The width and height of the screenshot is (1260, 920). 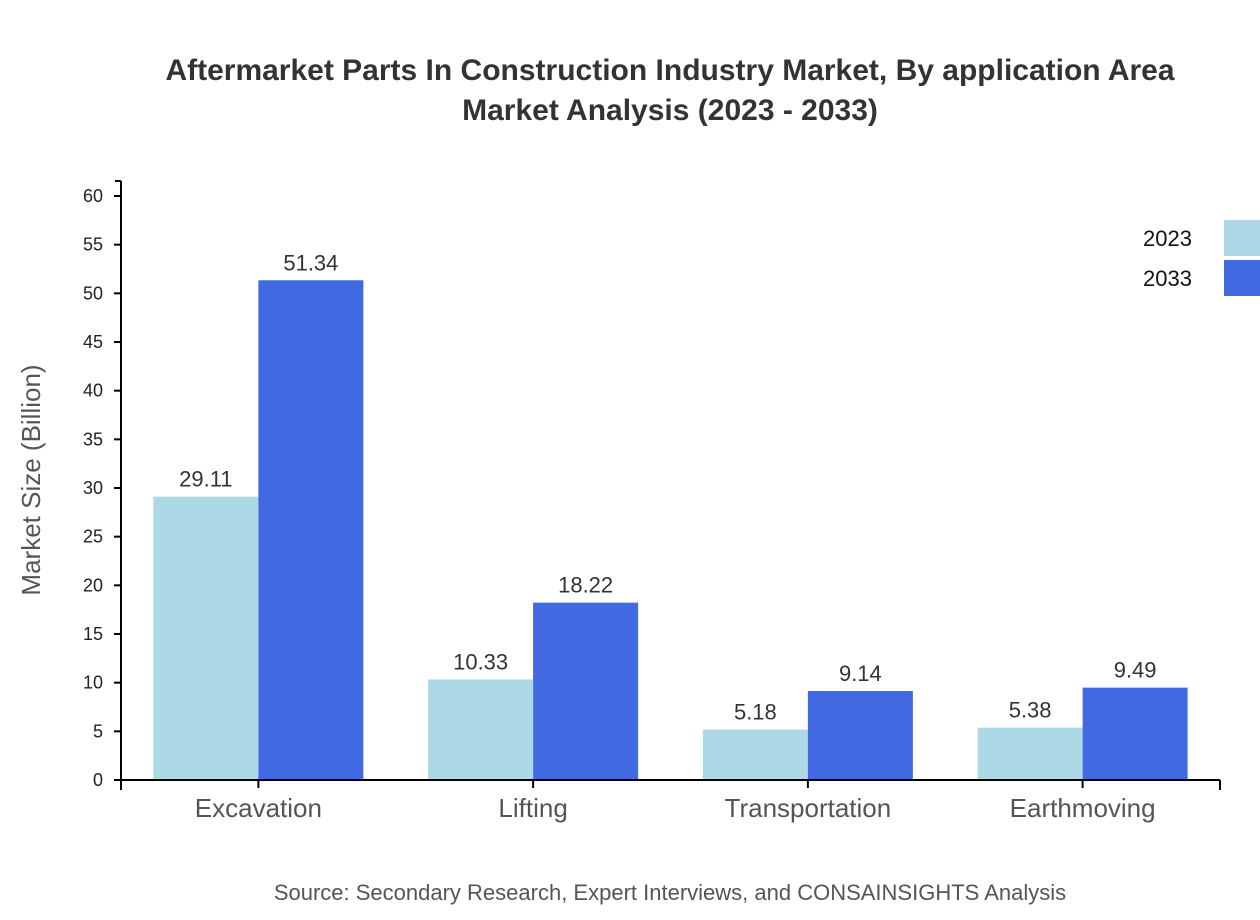 I want to click on y-tick-label: 20, so click(x=93, y=585).